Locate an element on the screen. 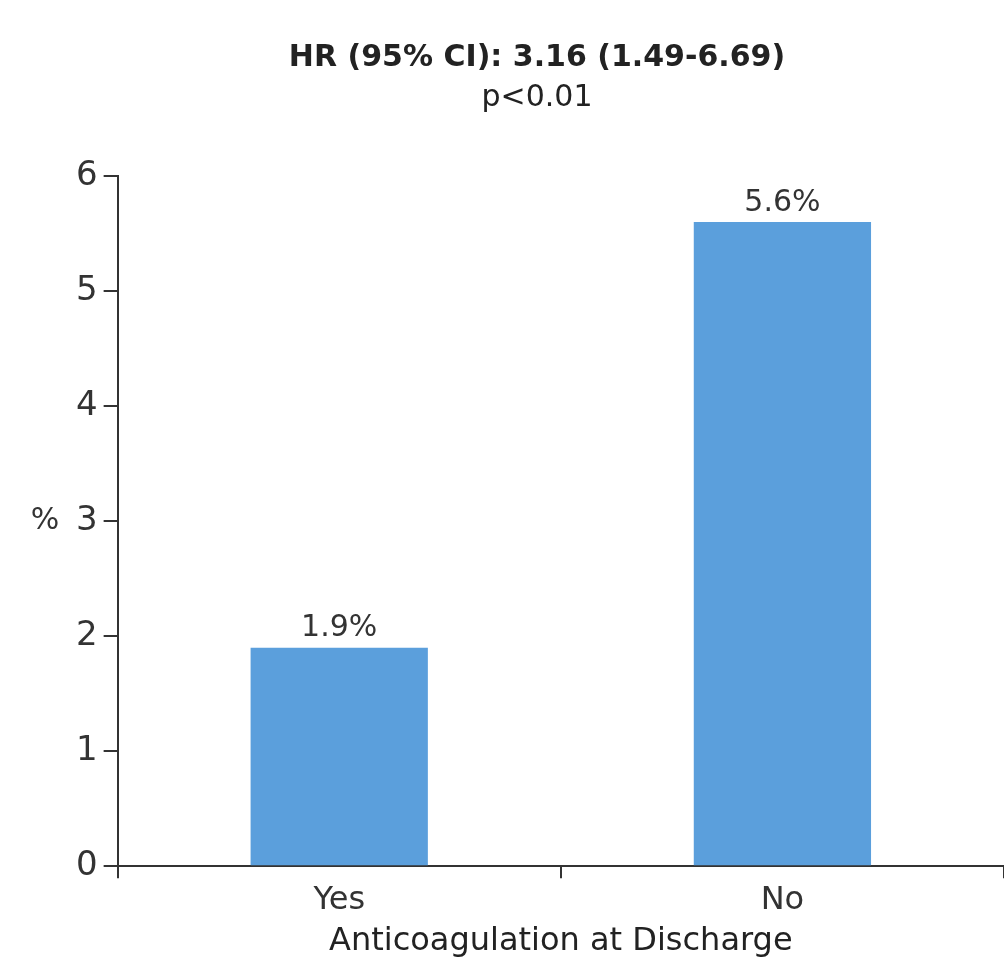  x-axis-title: Anticoagulation at Discharge is located at coordinates (561, 939).